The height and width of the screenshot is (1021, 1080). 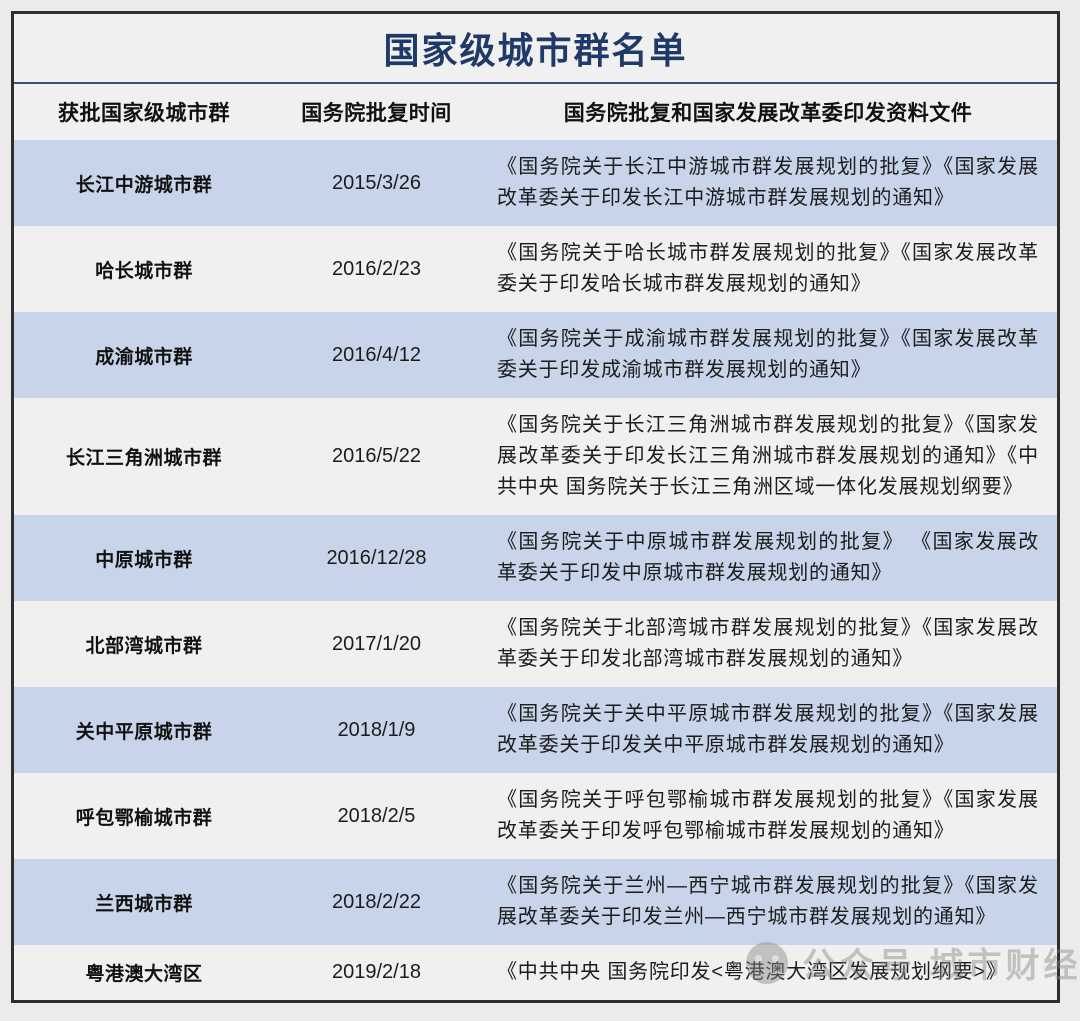 What do you see at coordinates (376, 557) in the screenshot?
I see `approval-date: 2016/12/28` at bounding box center [376, 557].